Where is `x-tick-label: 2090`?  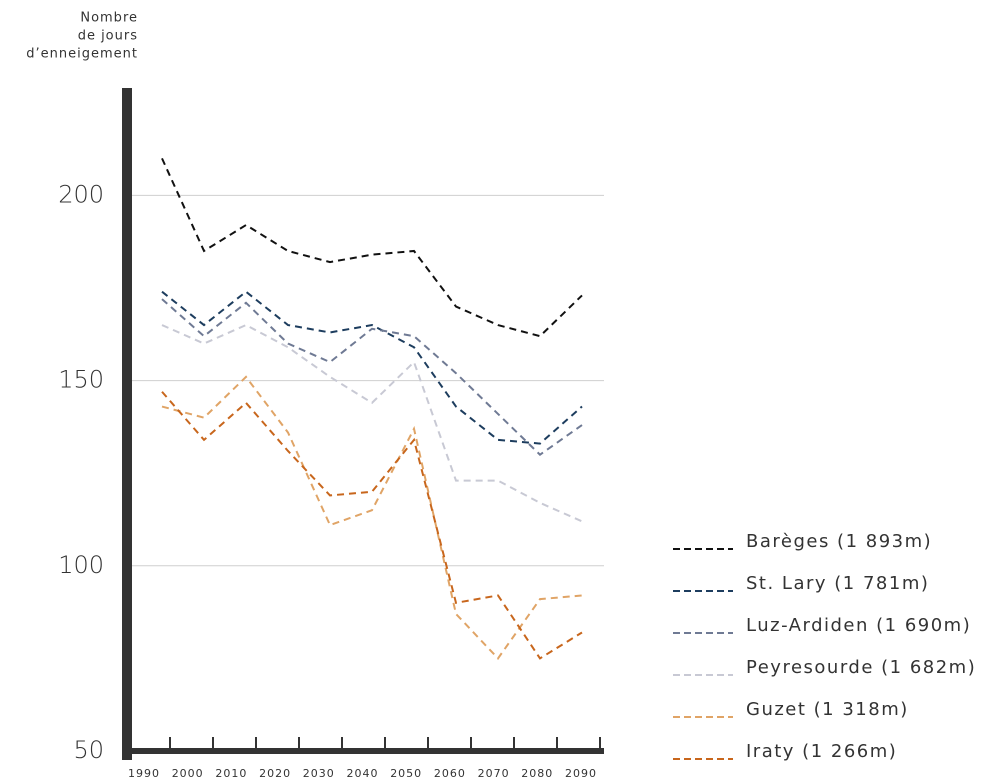
x-tick-label: 2090 is located at coordinates (581, 773).